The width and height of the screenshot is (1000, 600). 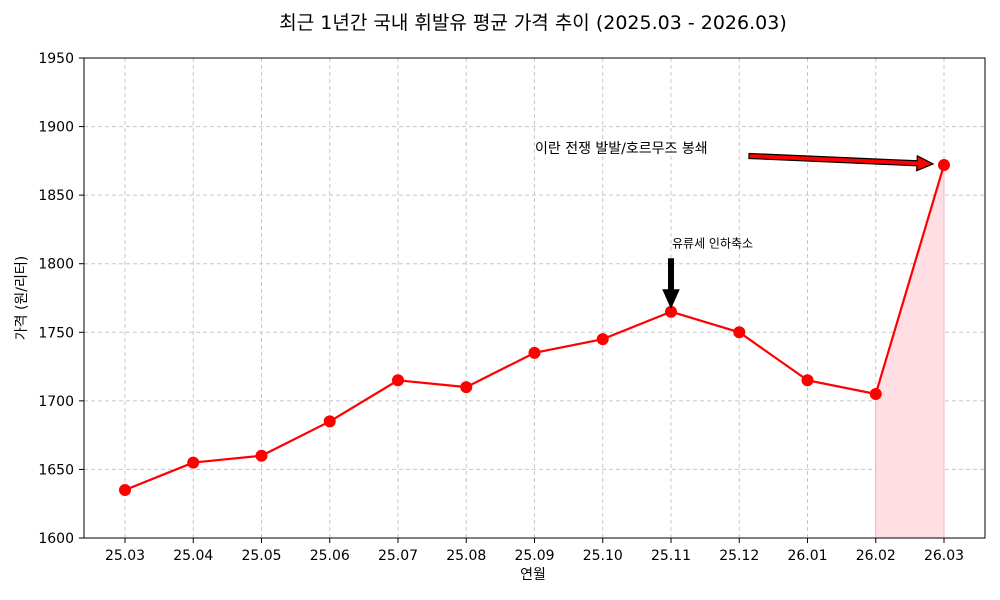 What do you see at coordinates (22, 298) in the screenshot?
I see `y-axis-label: 가격 (원/리터)` at bounding box center [22, 298].